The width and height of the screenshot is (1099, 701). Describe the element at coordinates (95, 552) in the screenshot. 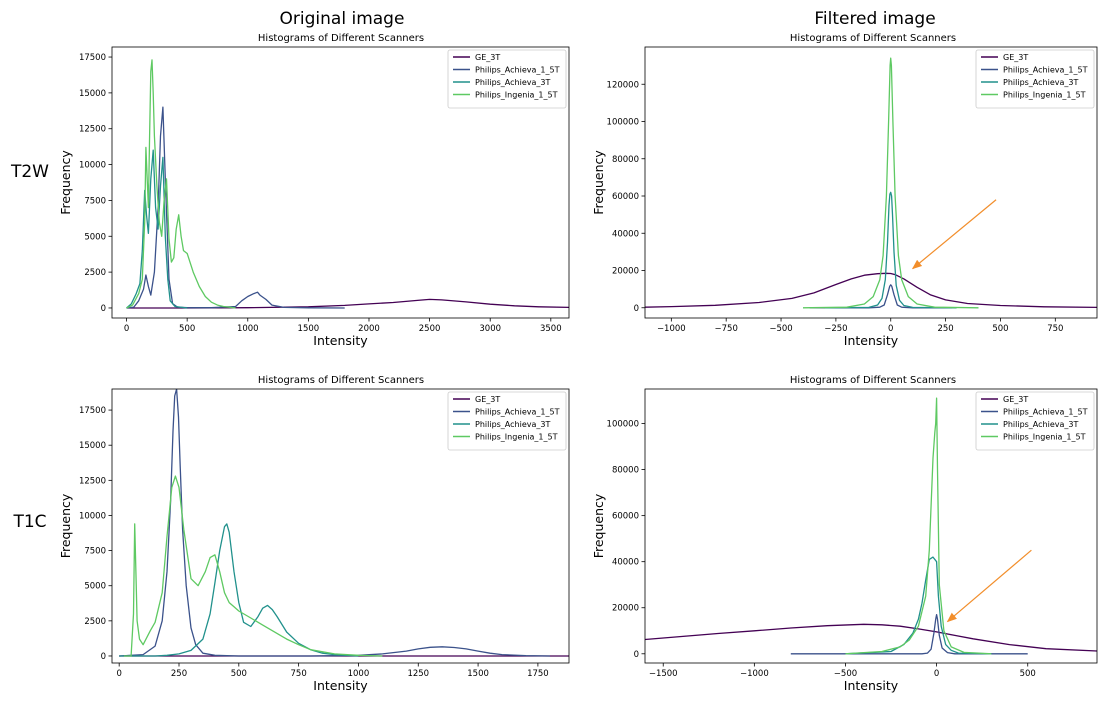

I see `y-tick-label: 7500` at that location.